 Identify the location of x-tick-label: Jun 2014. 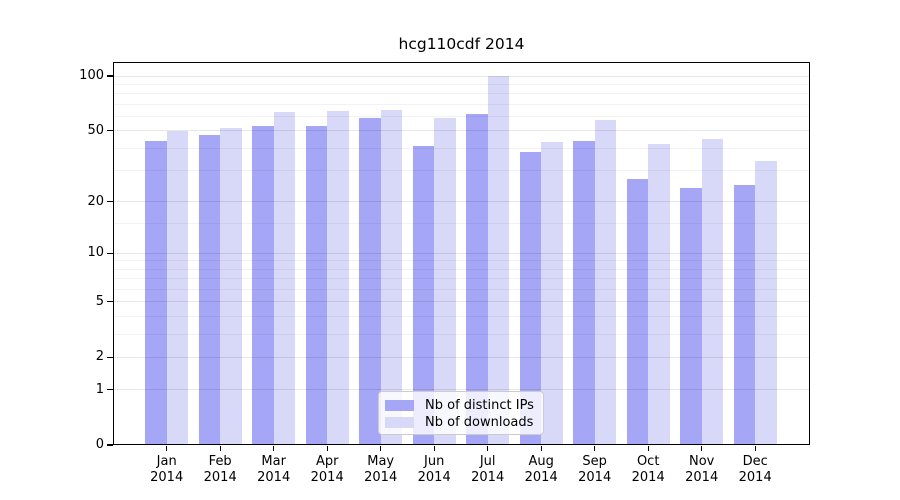
(434, 469).